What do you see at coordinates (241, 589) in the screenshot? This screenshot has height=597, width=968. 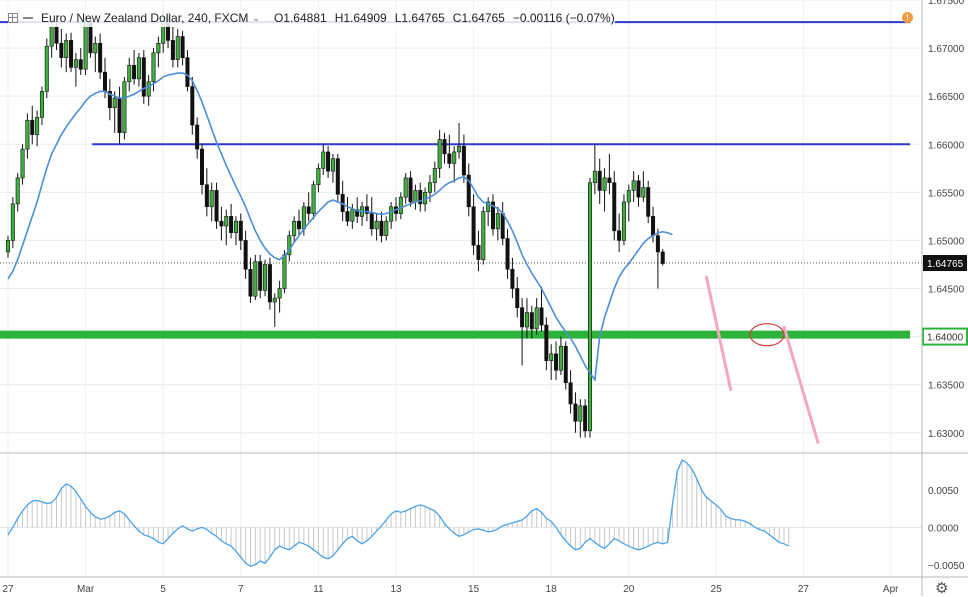 I see `time-tick-label: 7` at bounding box center [241, 589].